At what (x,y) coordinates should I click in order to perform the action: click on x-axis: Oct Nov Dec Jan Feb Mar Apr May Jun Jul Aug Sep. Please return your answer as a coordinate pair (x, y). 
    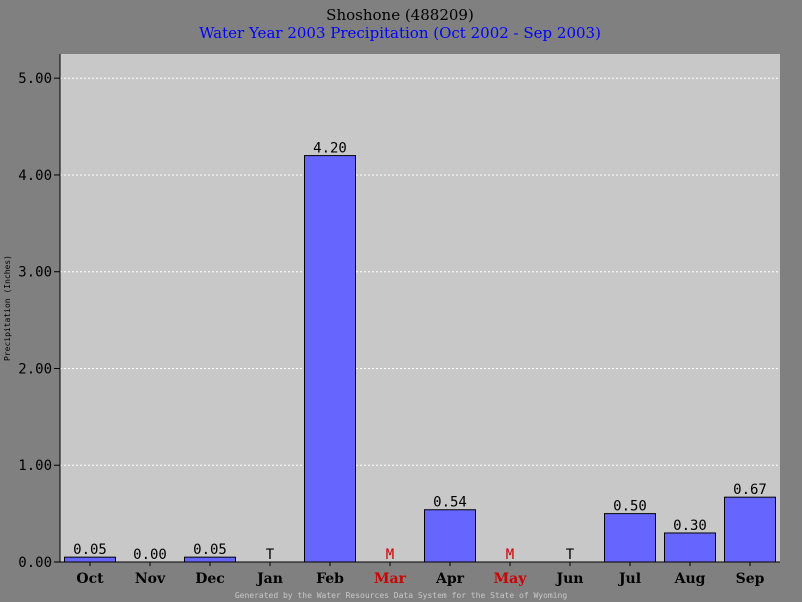
    Looking at the image, I should click on (420, 574).